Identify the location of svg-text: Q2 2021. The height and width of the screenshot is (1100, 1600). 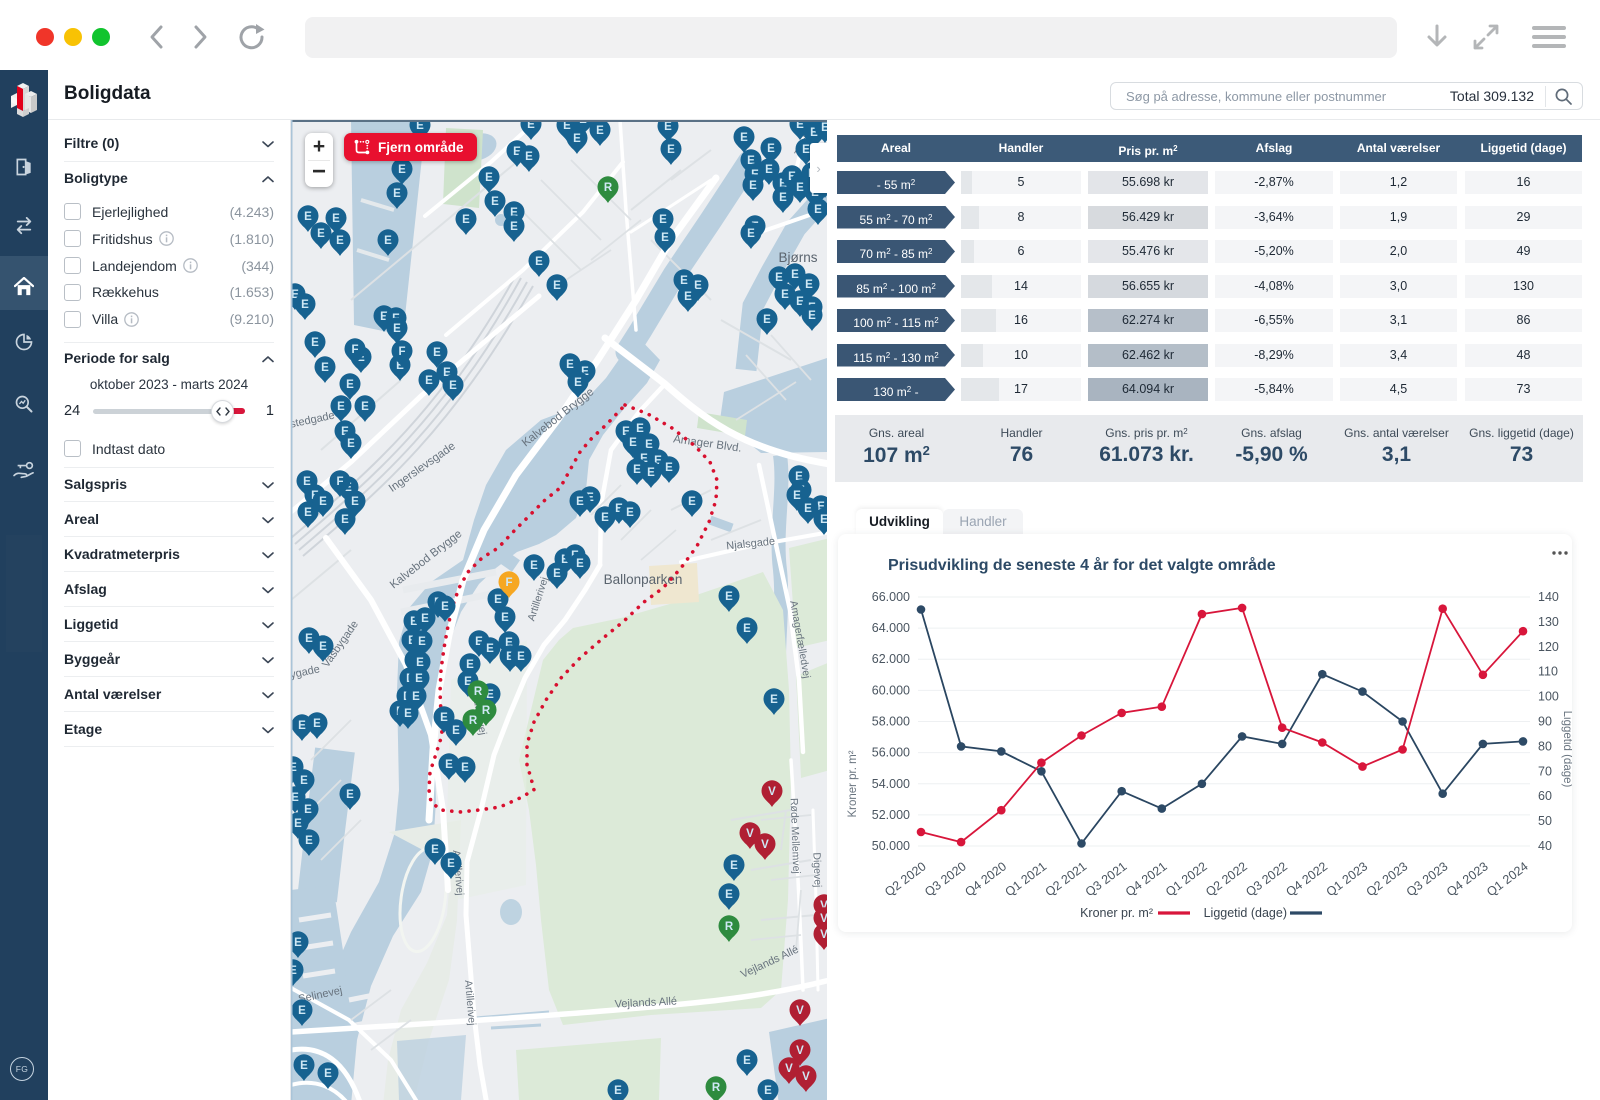
(1066, 879).